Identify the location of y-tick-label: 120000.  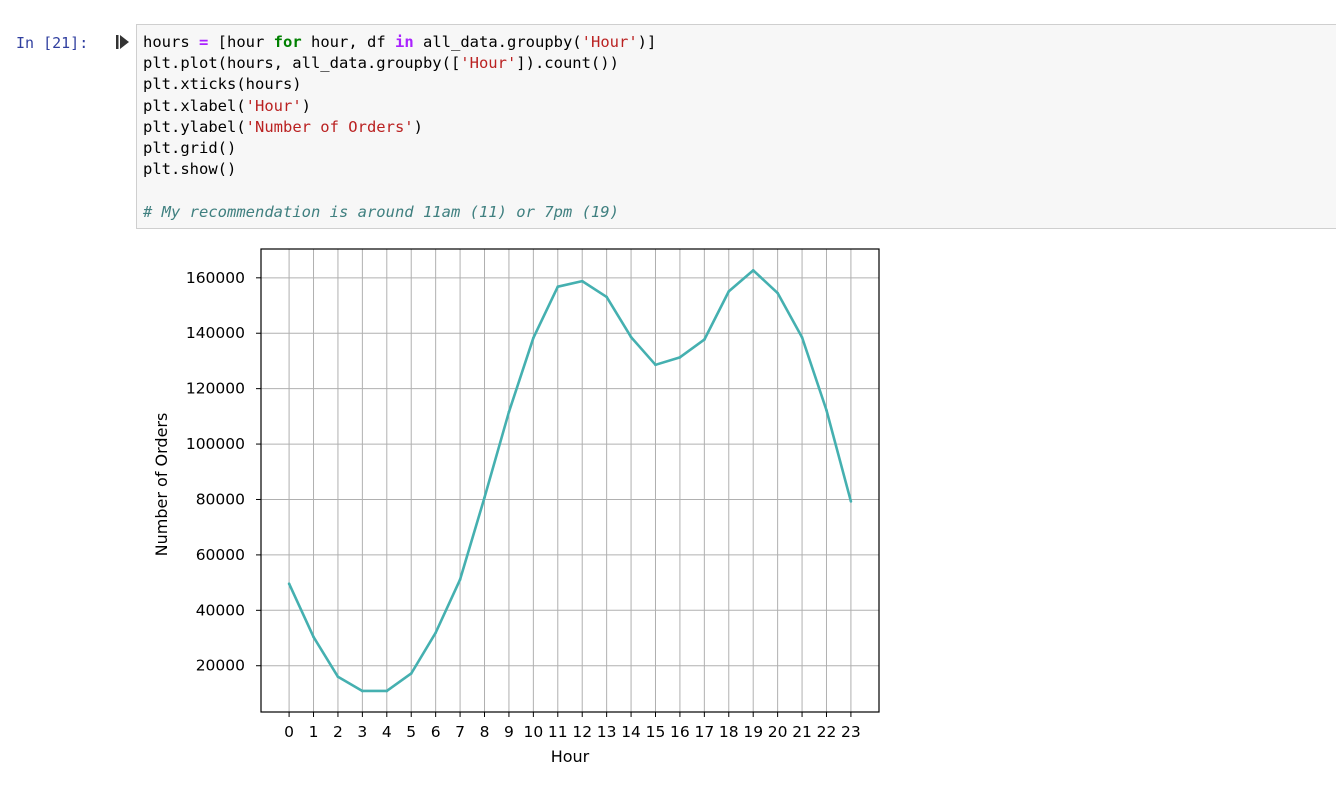
(215, 389).